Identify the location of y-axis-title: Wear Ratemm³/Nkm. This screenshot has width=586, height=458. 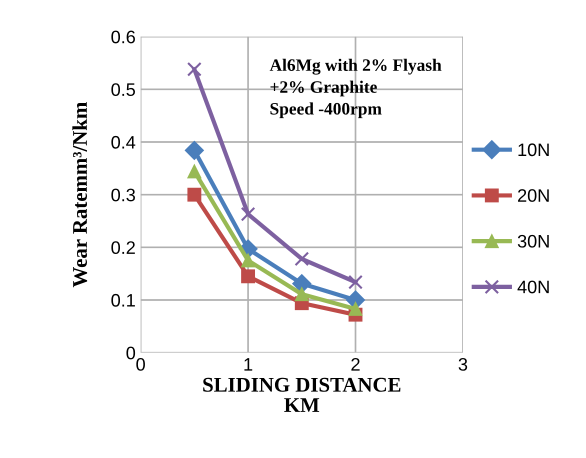
(80, 195).